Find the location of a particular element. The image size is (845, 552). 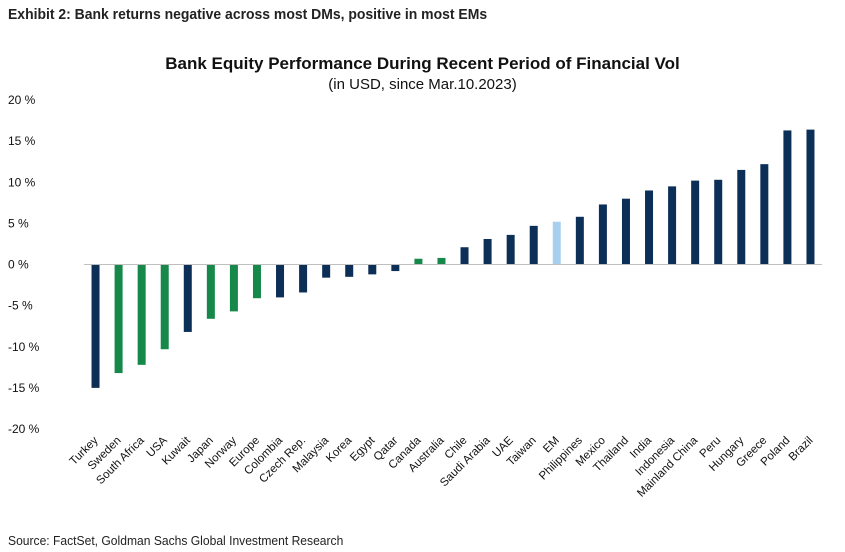

bar-chile is located at coordinates (464, 256).